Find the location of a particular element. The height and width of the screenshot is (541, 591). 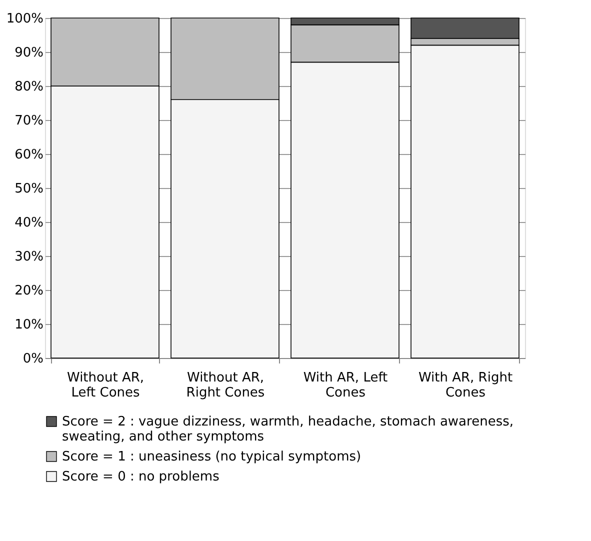

y-tick-label: 100% is located at coordinates (25, 19).